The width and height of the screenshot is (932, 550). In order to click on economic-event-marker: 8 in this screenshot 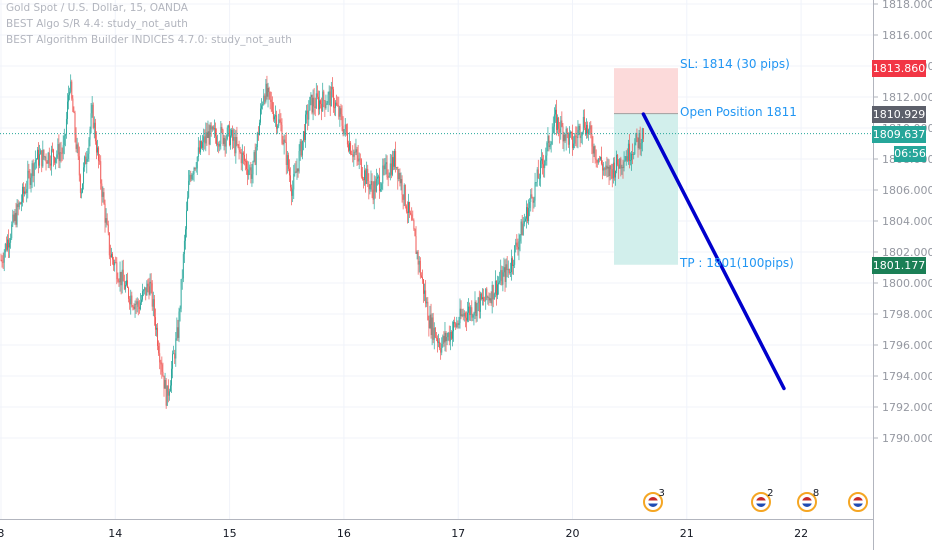, I will do `click(807, 500)`.